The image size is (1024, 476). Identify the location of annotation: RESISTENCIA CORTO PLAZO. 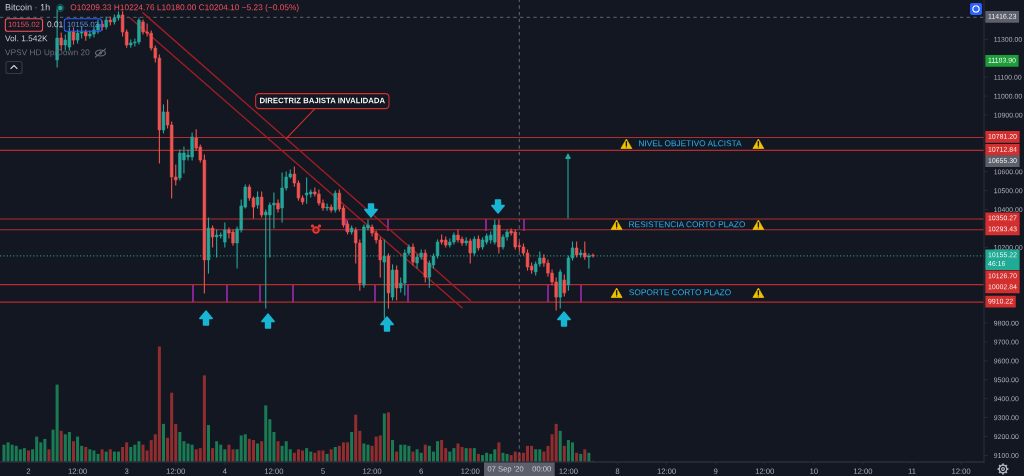
(687, 224).